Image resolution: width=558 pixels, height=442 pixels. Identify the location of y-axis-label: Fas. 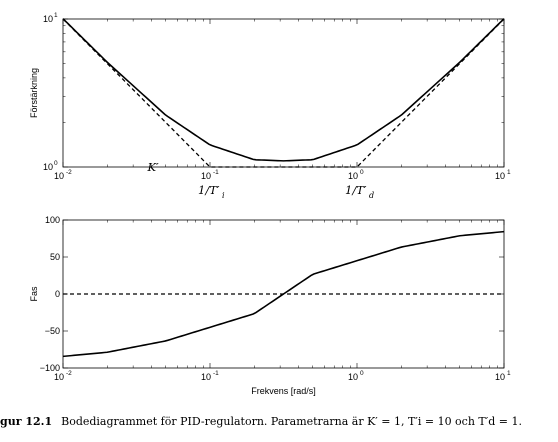
(34, 294).